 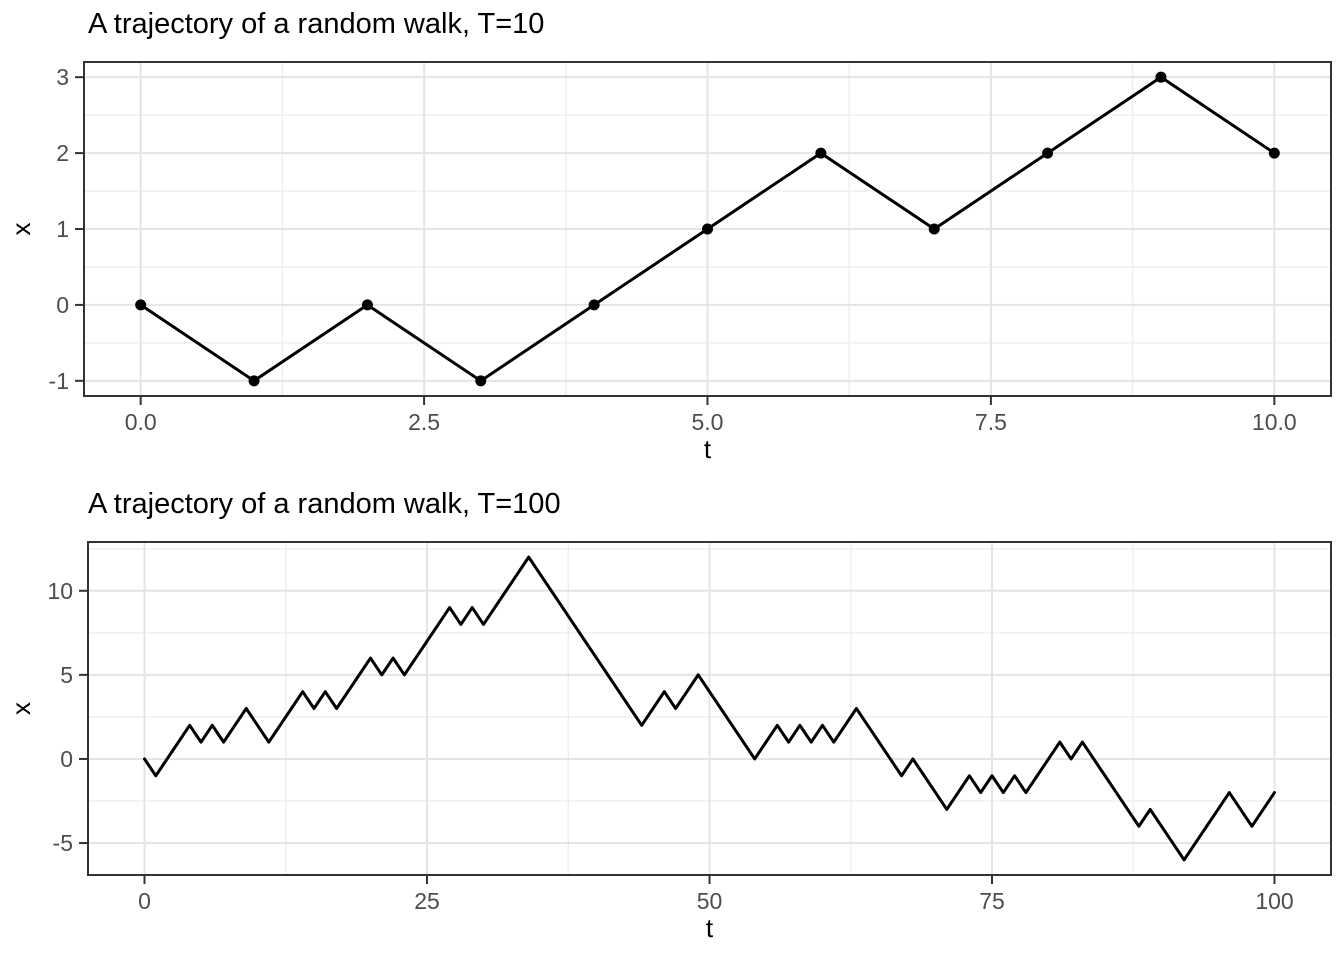 I want to click on chart-title: A trajectory of a random walk, T=100, so click(x=324, y=504).